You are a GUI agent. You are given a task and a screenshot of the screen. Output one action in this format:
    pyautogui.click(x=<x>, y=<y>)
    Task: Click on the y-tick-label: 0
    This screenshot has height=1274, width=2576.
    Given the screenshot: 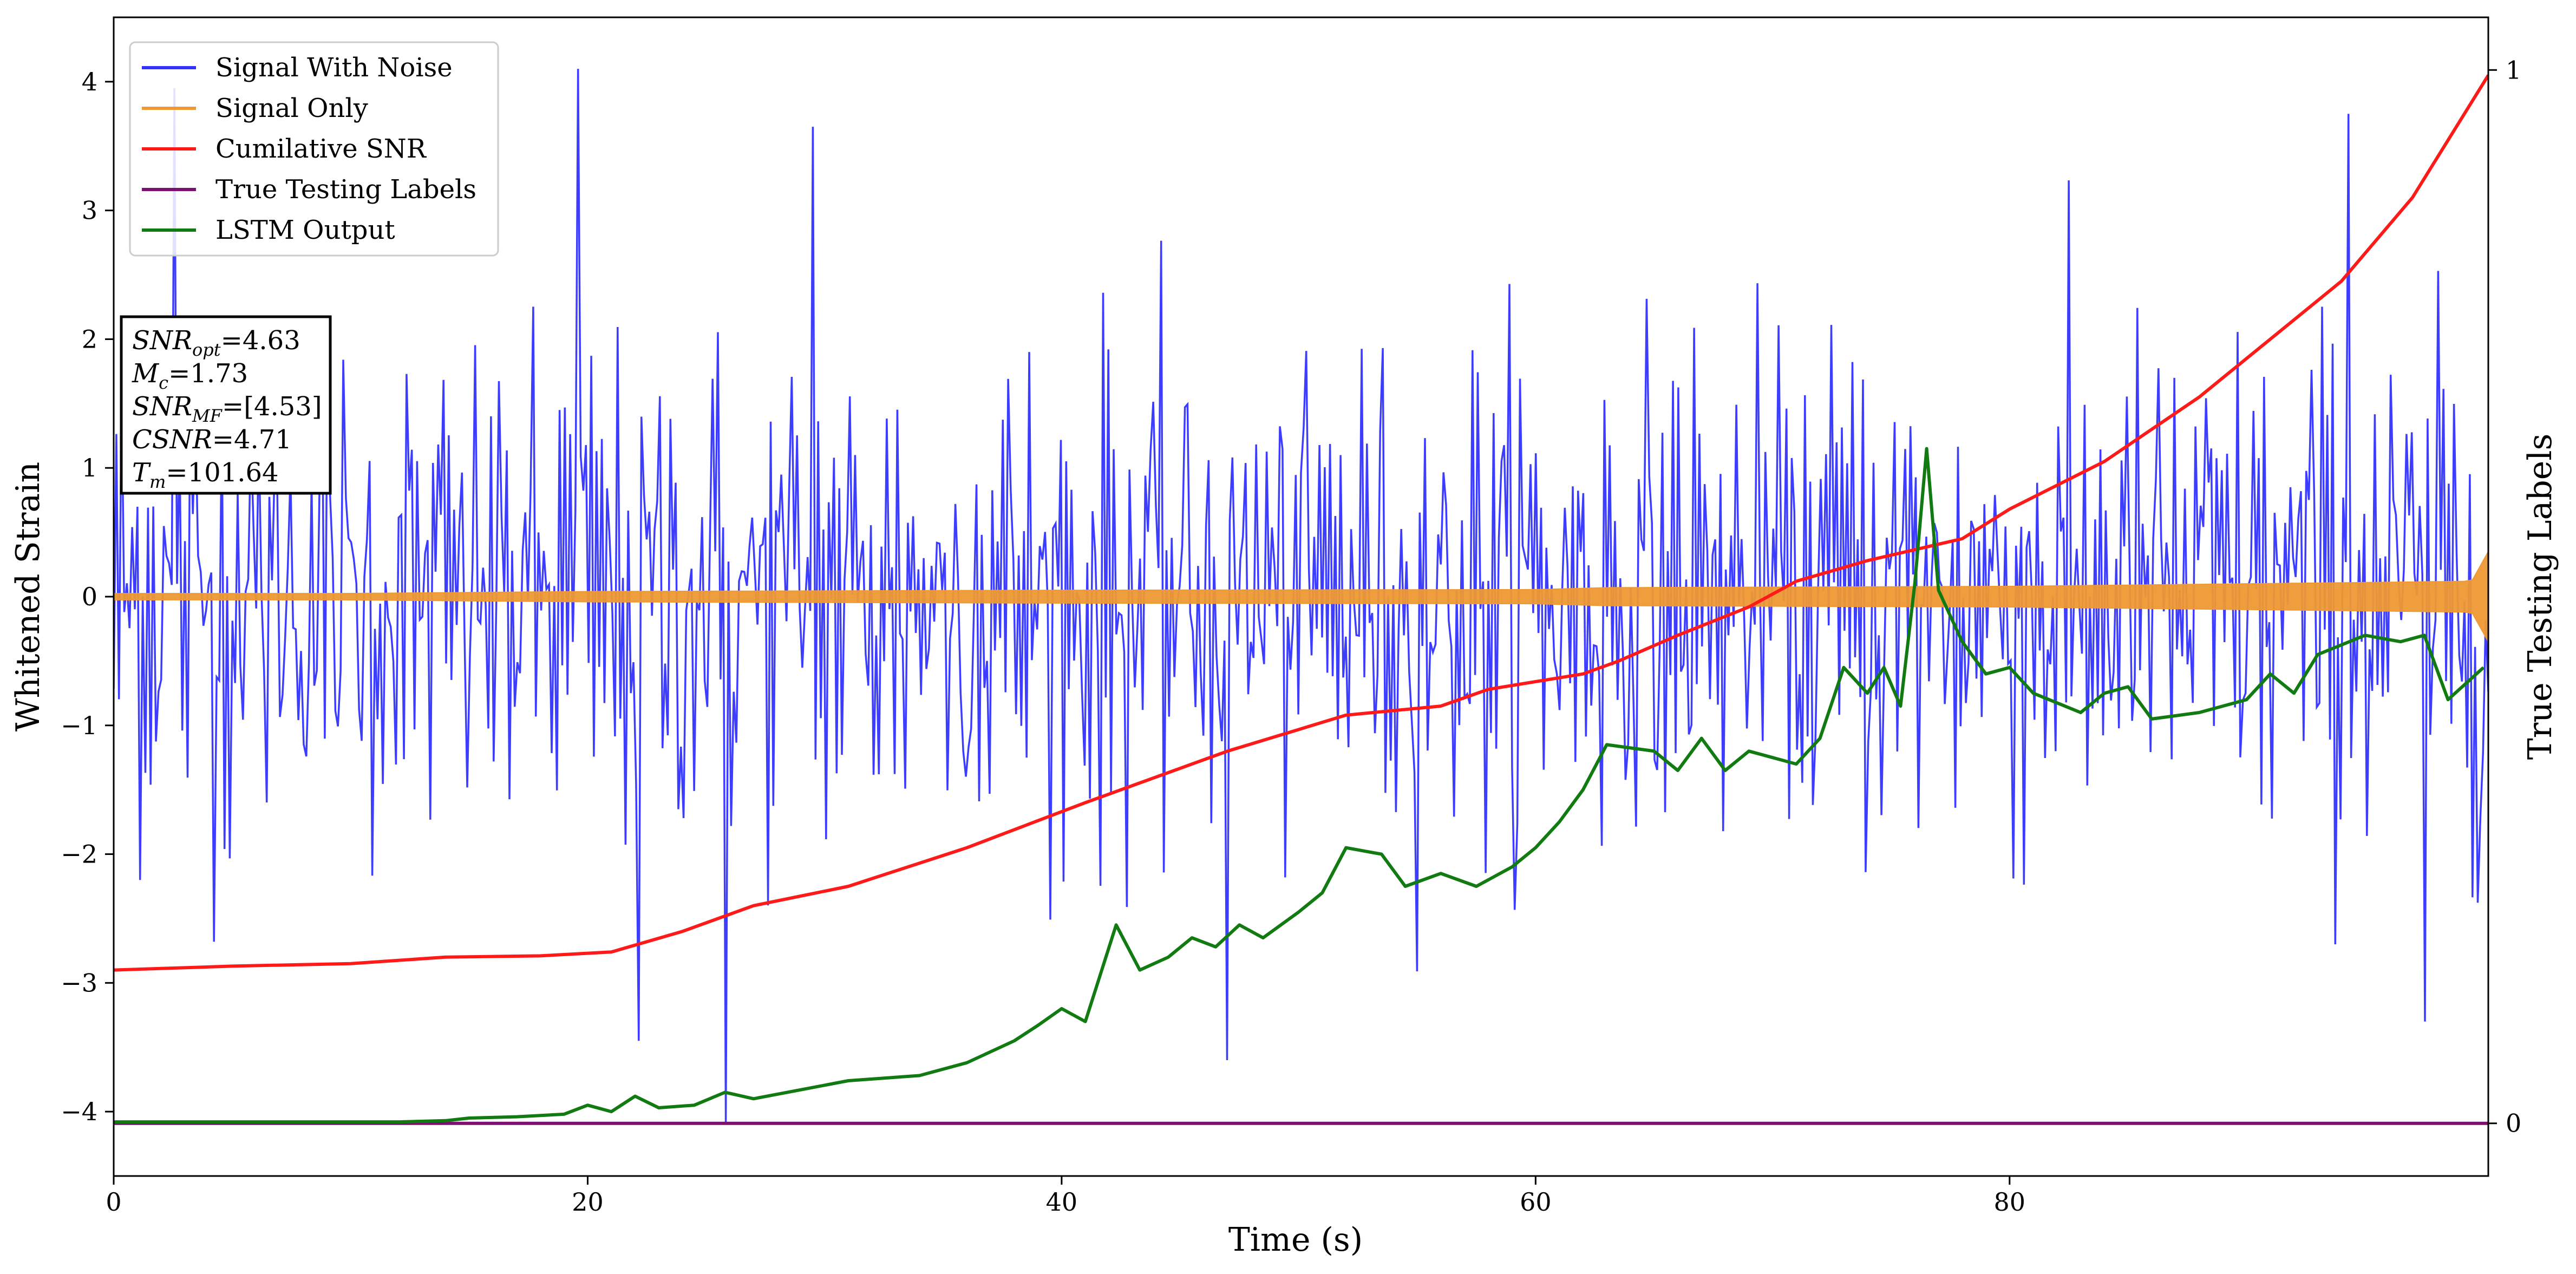 What is the action you would take?
    pyautogui.click(x=90, y=596)
    